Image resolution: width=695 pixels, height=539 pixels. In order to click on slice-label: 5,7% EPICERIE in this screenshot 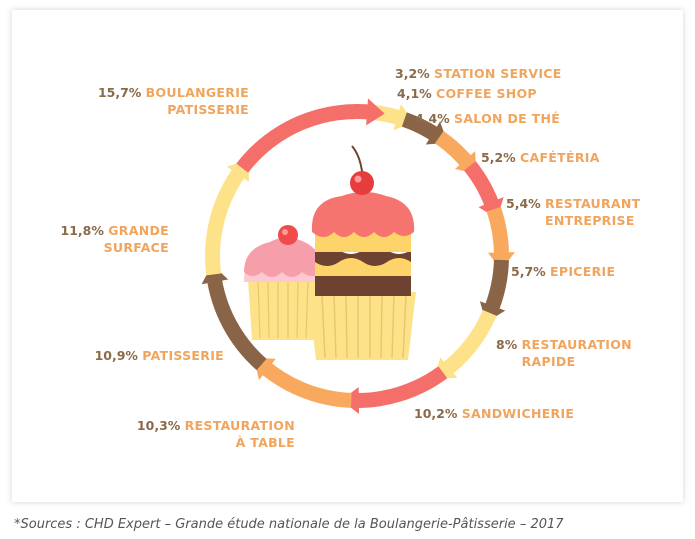, I will do `click(563, 271)`.